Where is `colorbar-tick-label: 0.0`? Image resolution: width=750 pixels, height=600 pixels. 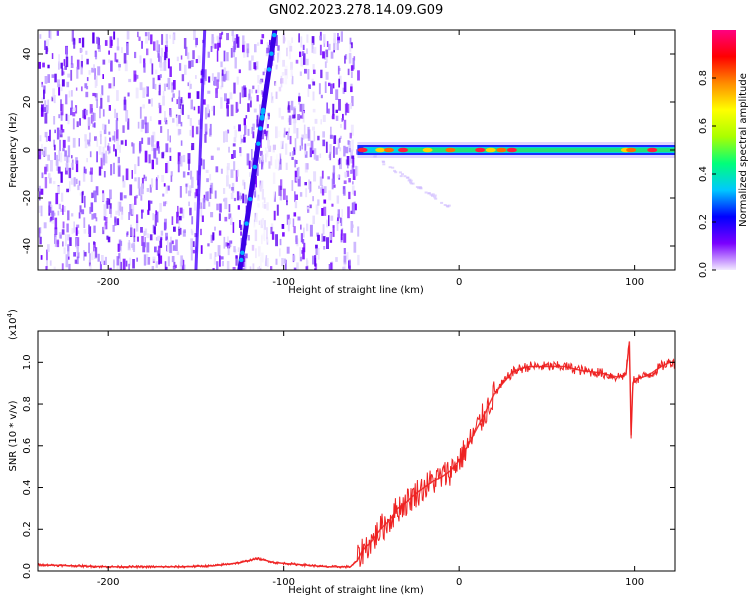 colorbar-tick-label: 0.0 is located at coordinates (703, 270).